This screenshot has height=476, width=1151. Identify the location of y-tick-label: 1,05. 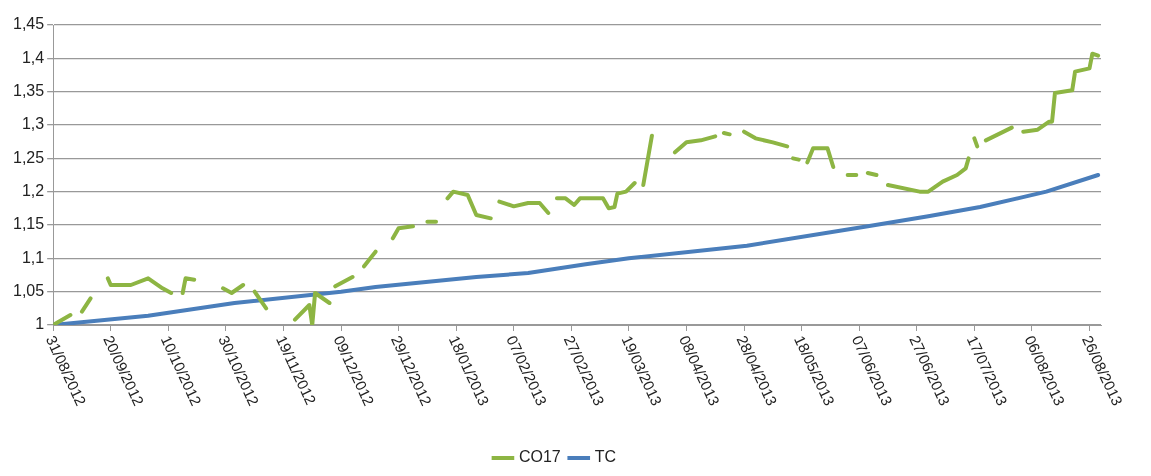
(29, 291).